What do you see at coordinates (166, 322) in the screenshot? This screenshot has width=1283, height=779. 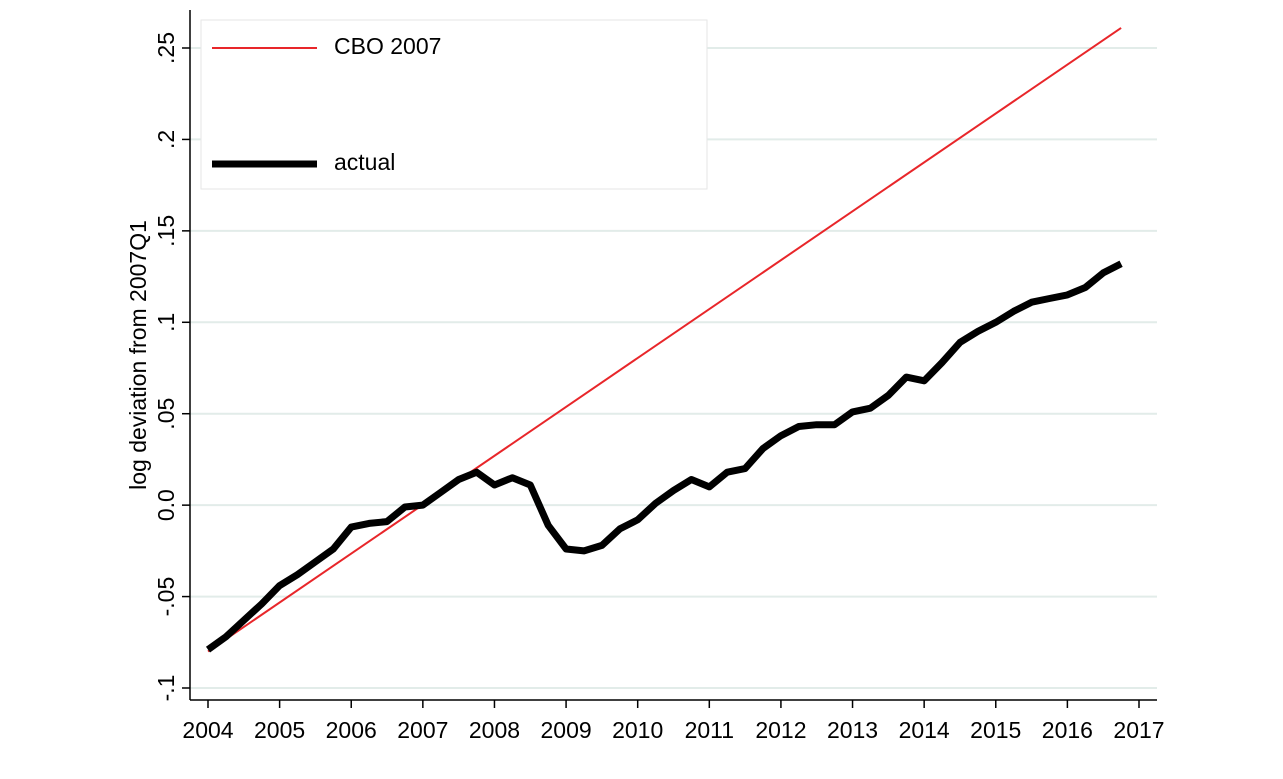 I see `y-tick-label: .1` at bounding box center [166, 322].